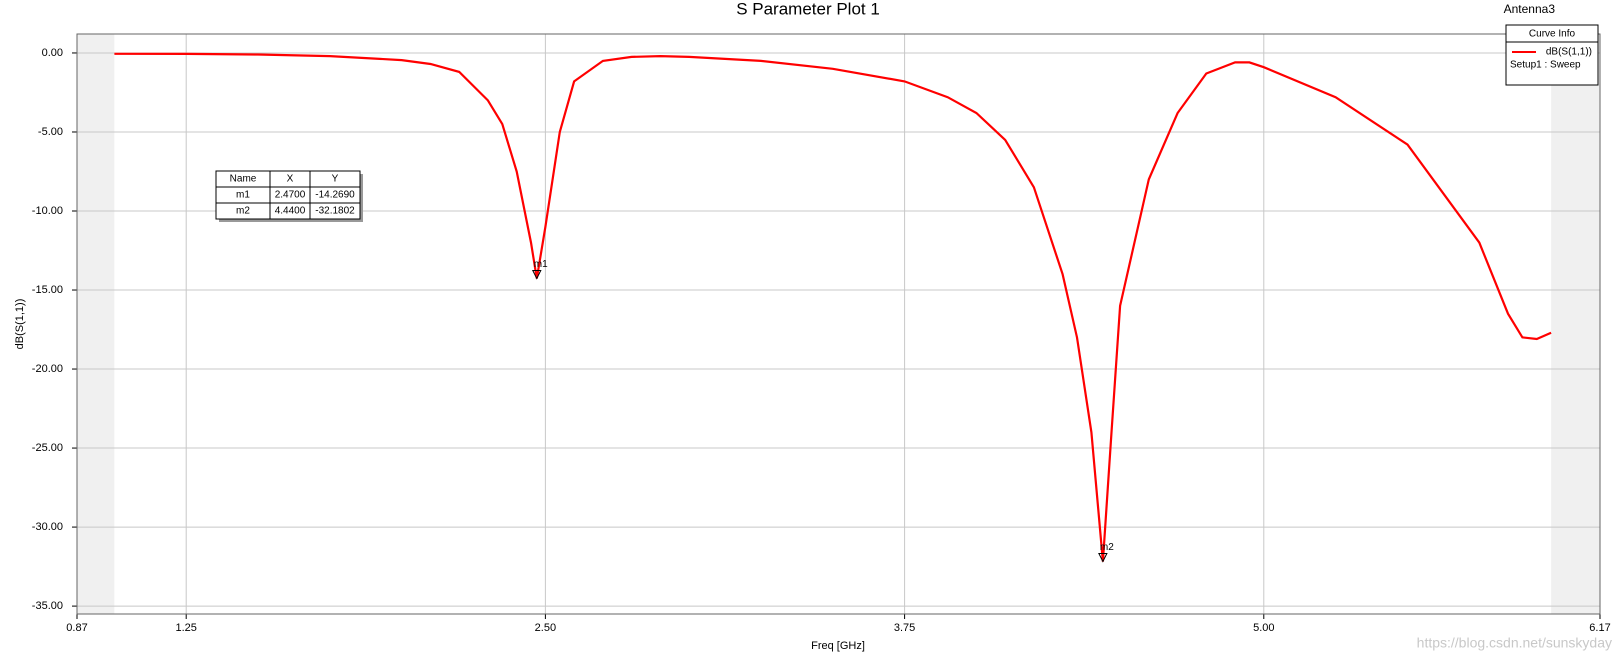  What do you see at coordinates (243, 211) in the screenshot?
I see `table-value: m2` at bounding box center [243, 211].